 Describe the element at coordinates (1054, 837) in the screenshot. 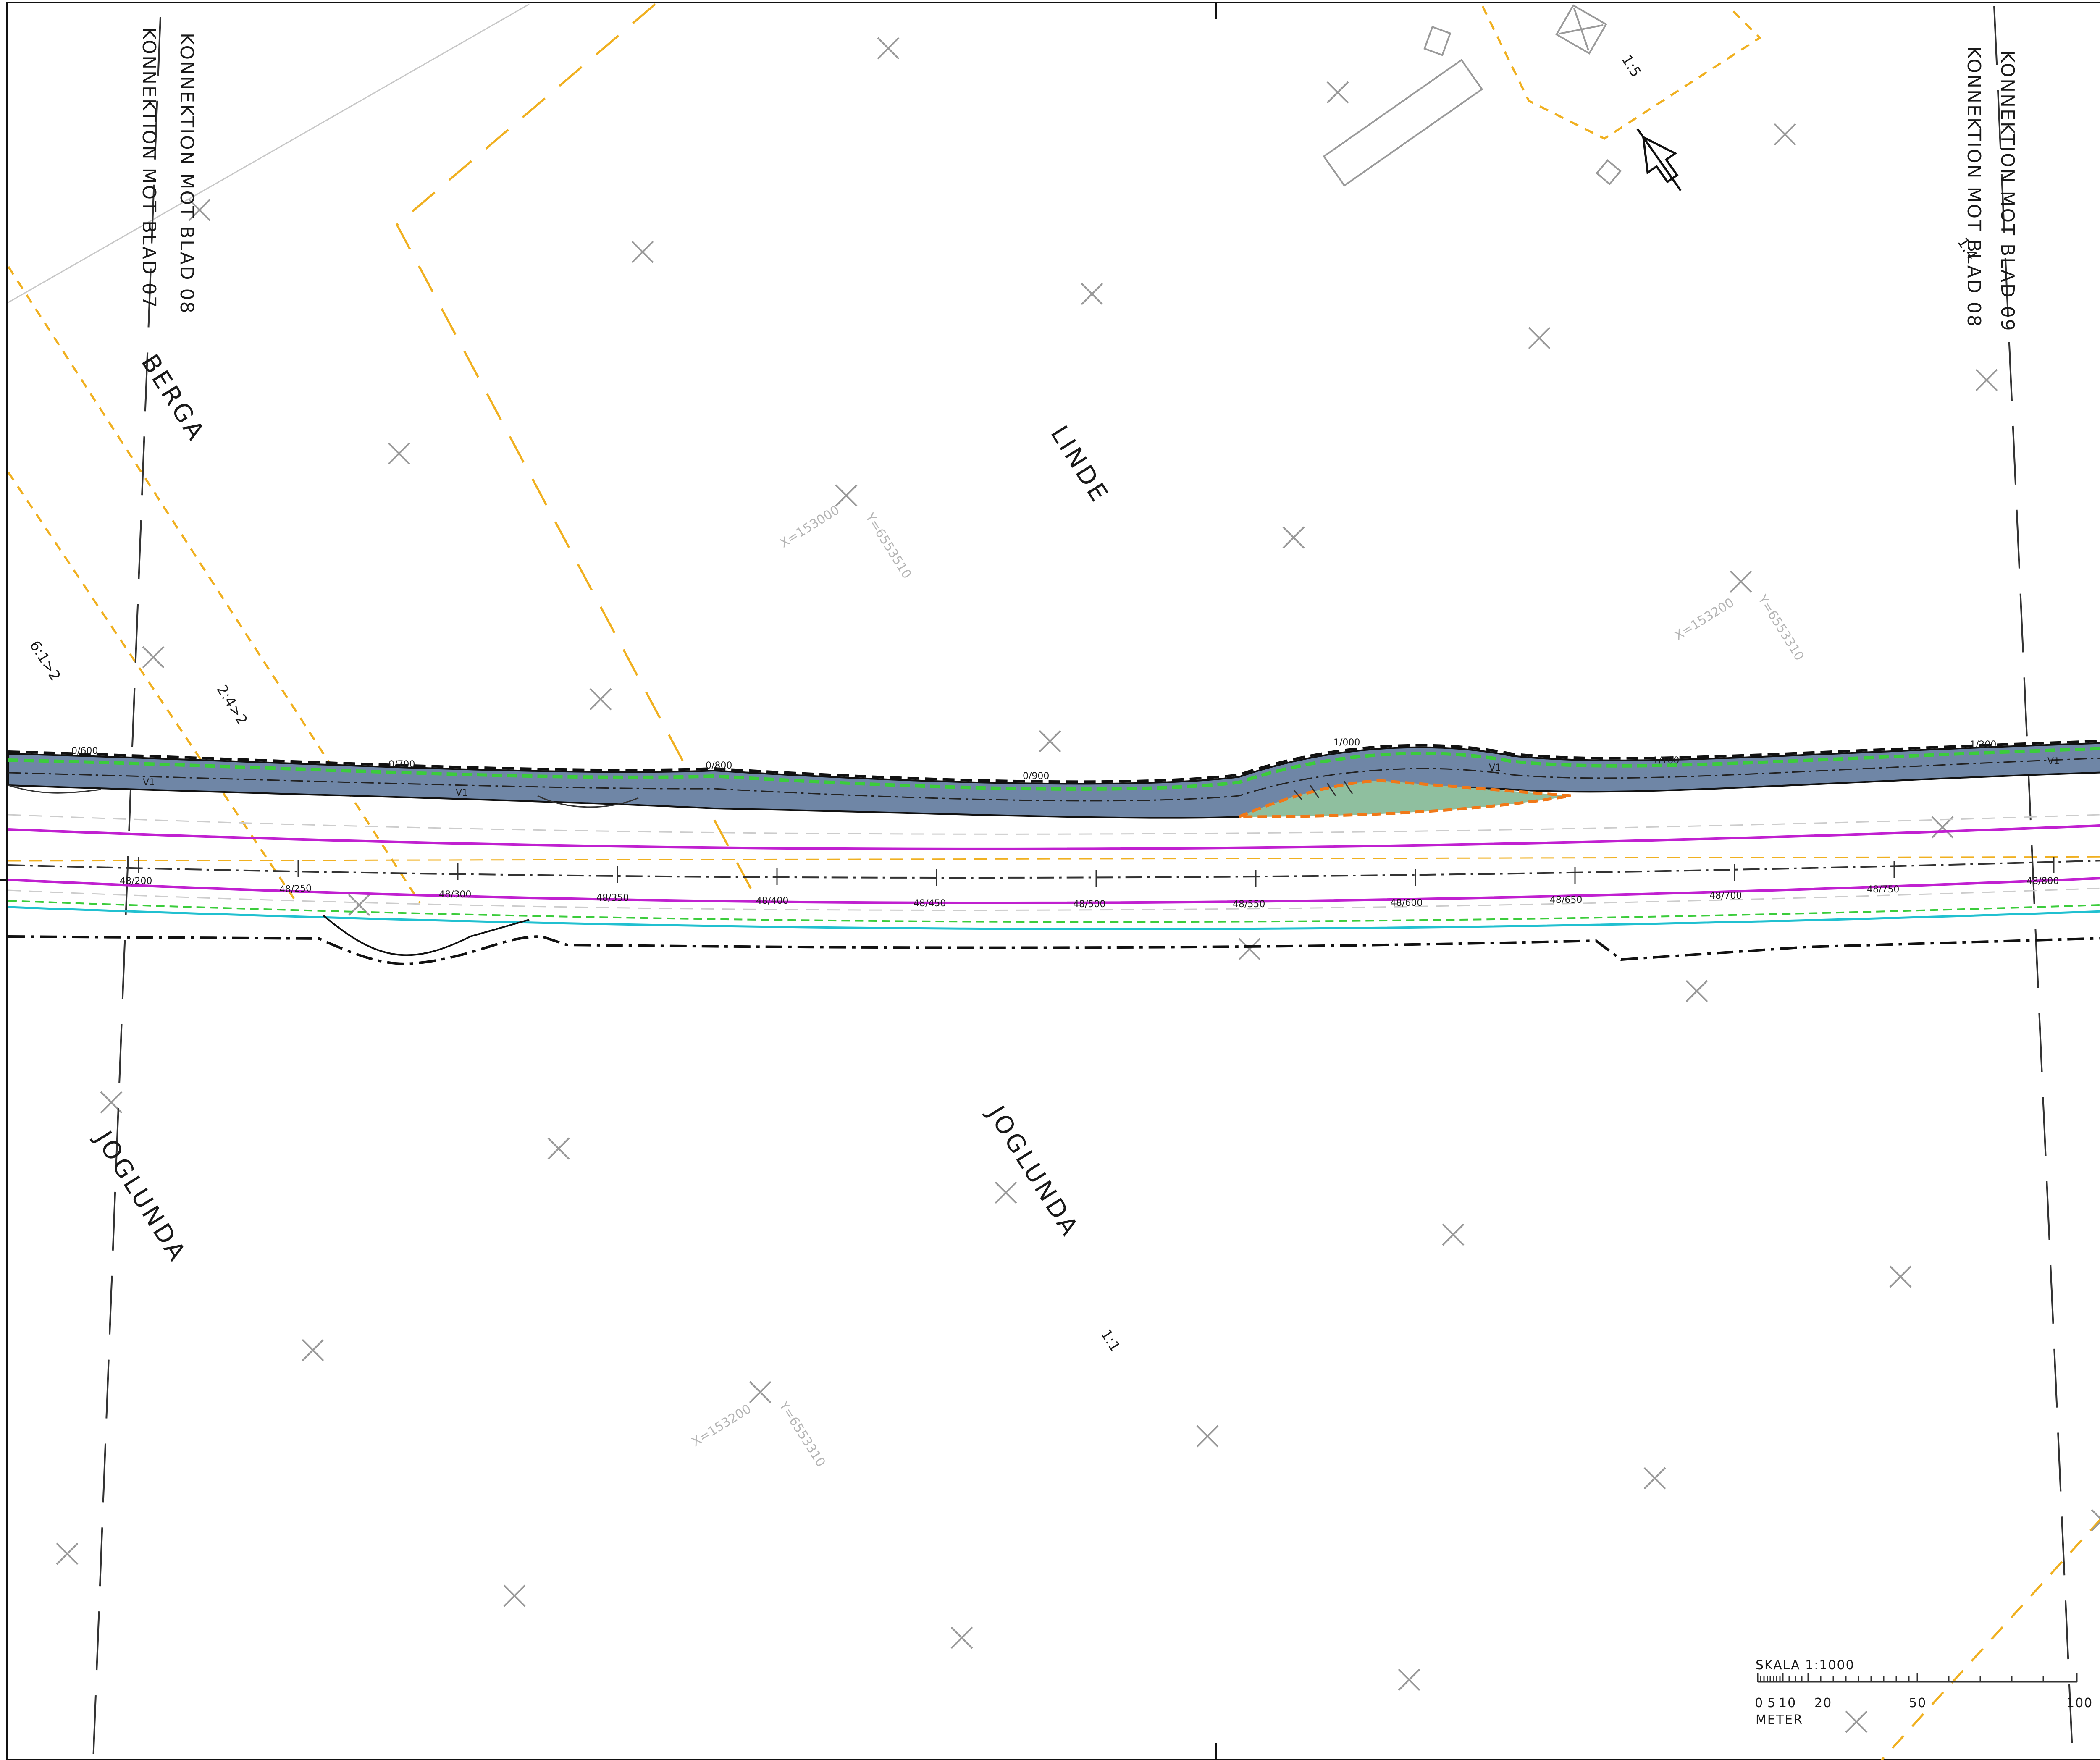

I see `road-edge-north-purple` at that location.